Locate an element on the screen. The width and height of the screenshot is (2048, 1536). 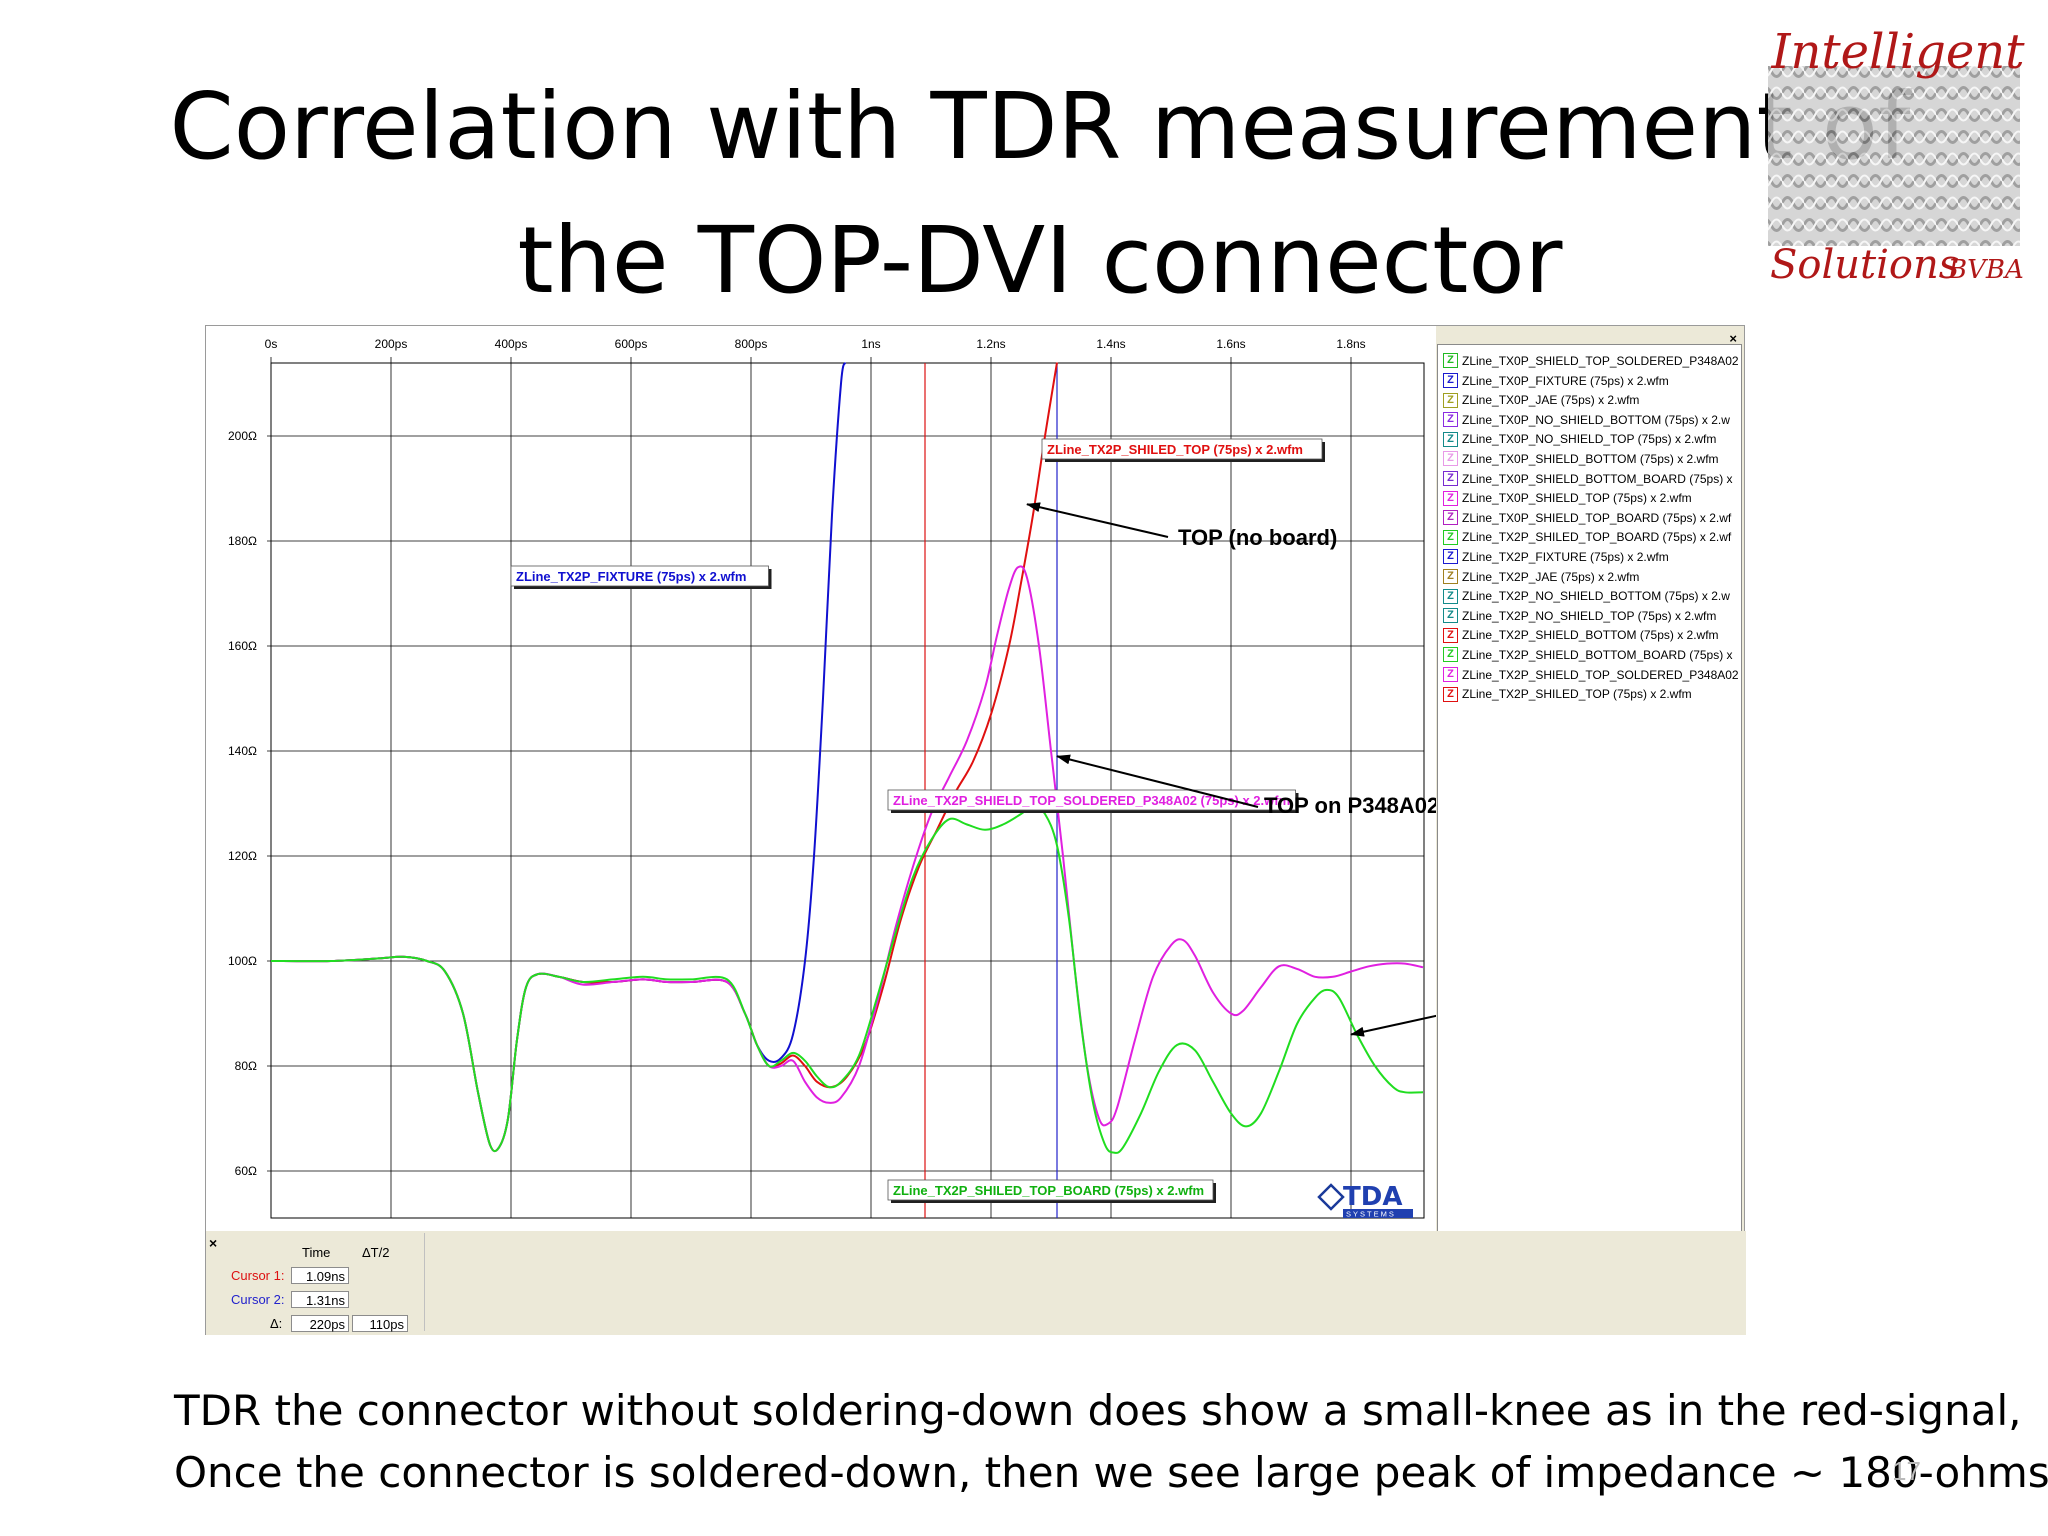
legend-item: Z ZLine_TX0P_SHIELD_BOTTOM_BOARD (75ps) x is located at coordinates (1588, 480).